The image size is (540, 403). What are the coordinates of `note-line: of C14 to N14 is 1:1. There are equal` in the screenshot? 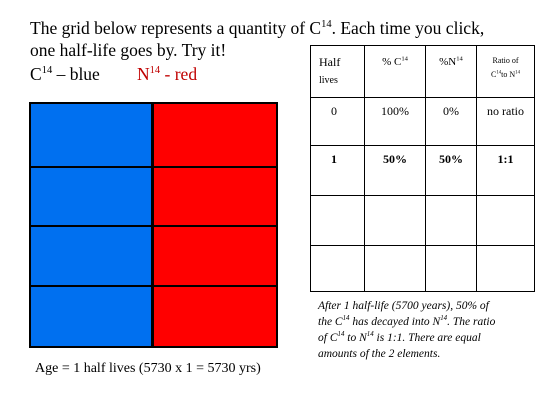 It's located at (399, 337).